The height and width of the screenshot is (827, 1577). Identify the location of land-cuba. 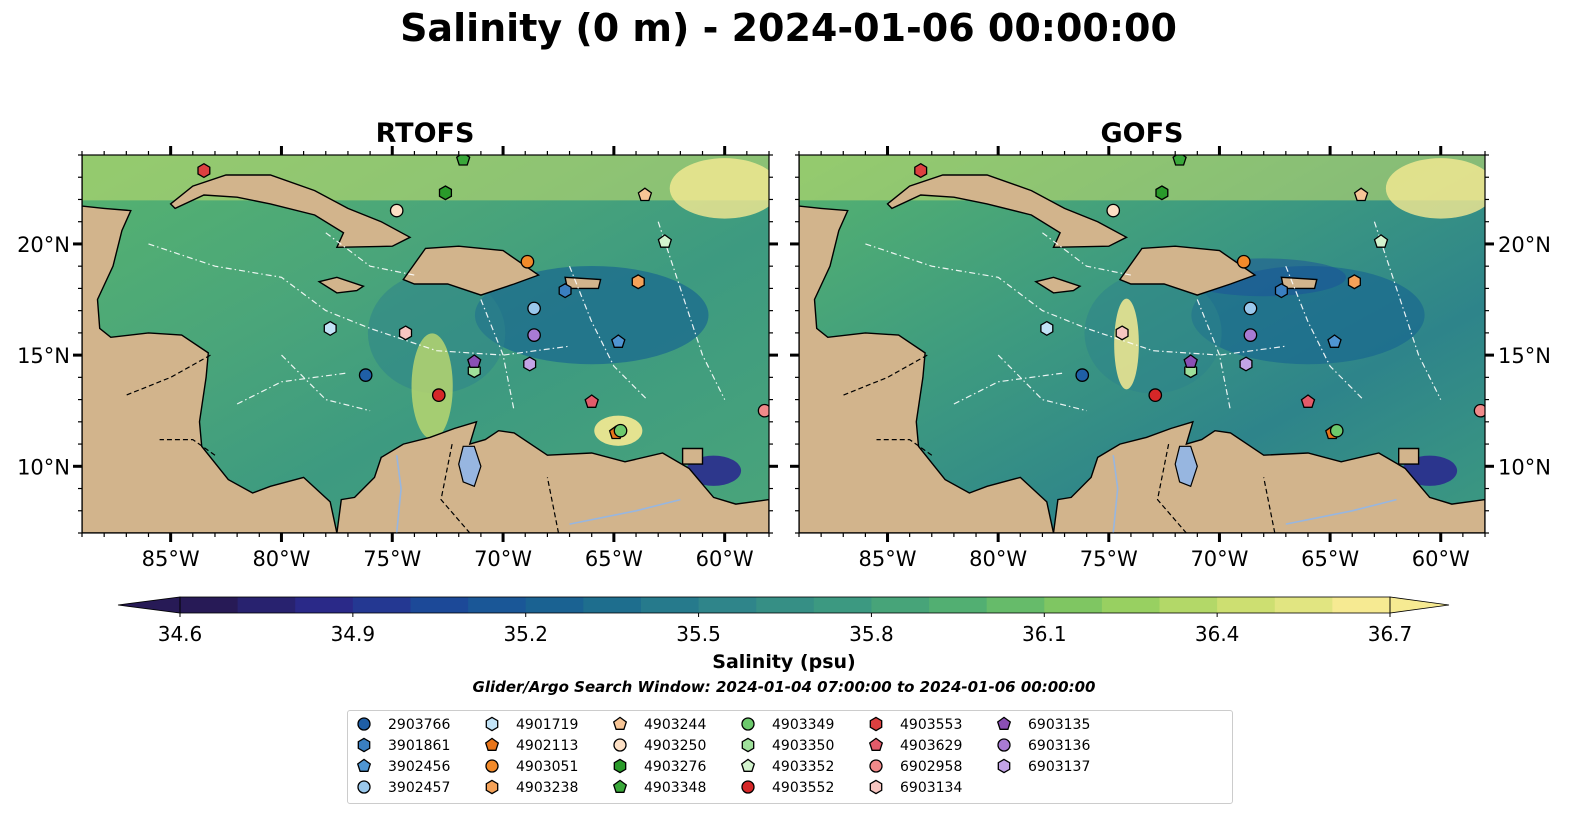
(290, 211).